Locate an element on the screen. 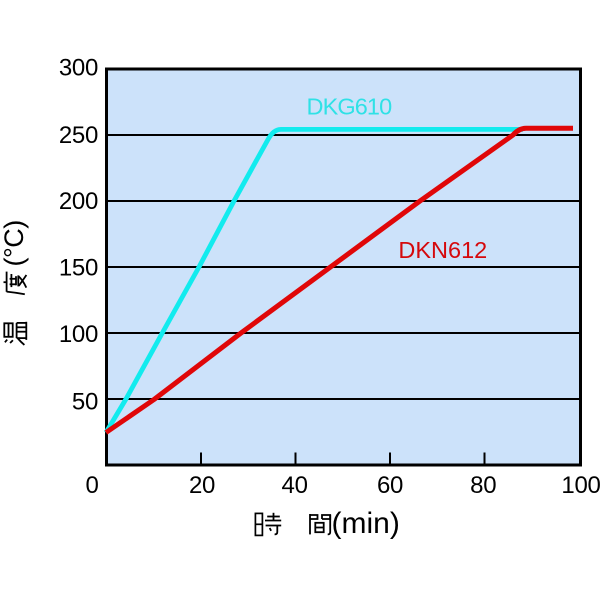 This screenshot has width=600, height=600. svg-text: 250 is located at coordinates (78, 135).